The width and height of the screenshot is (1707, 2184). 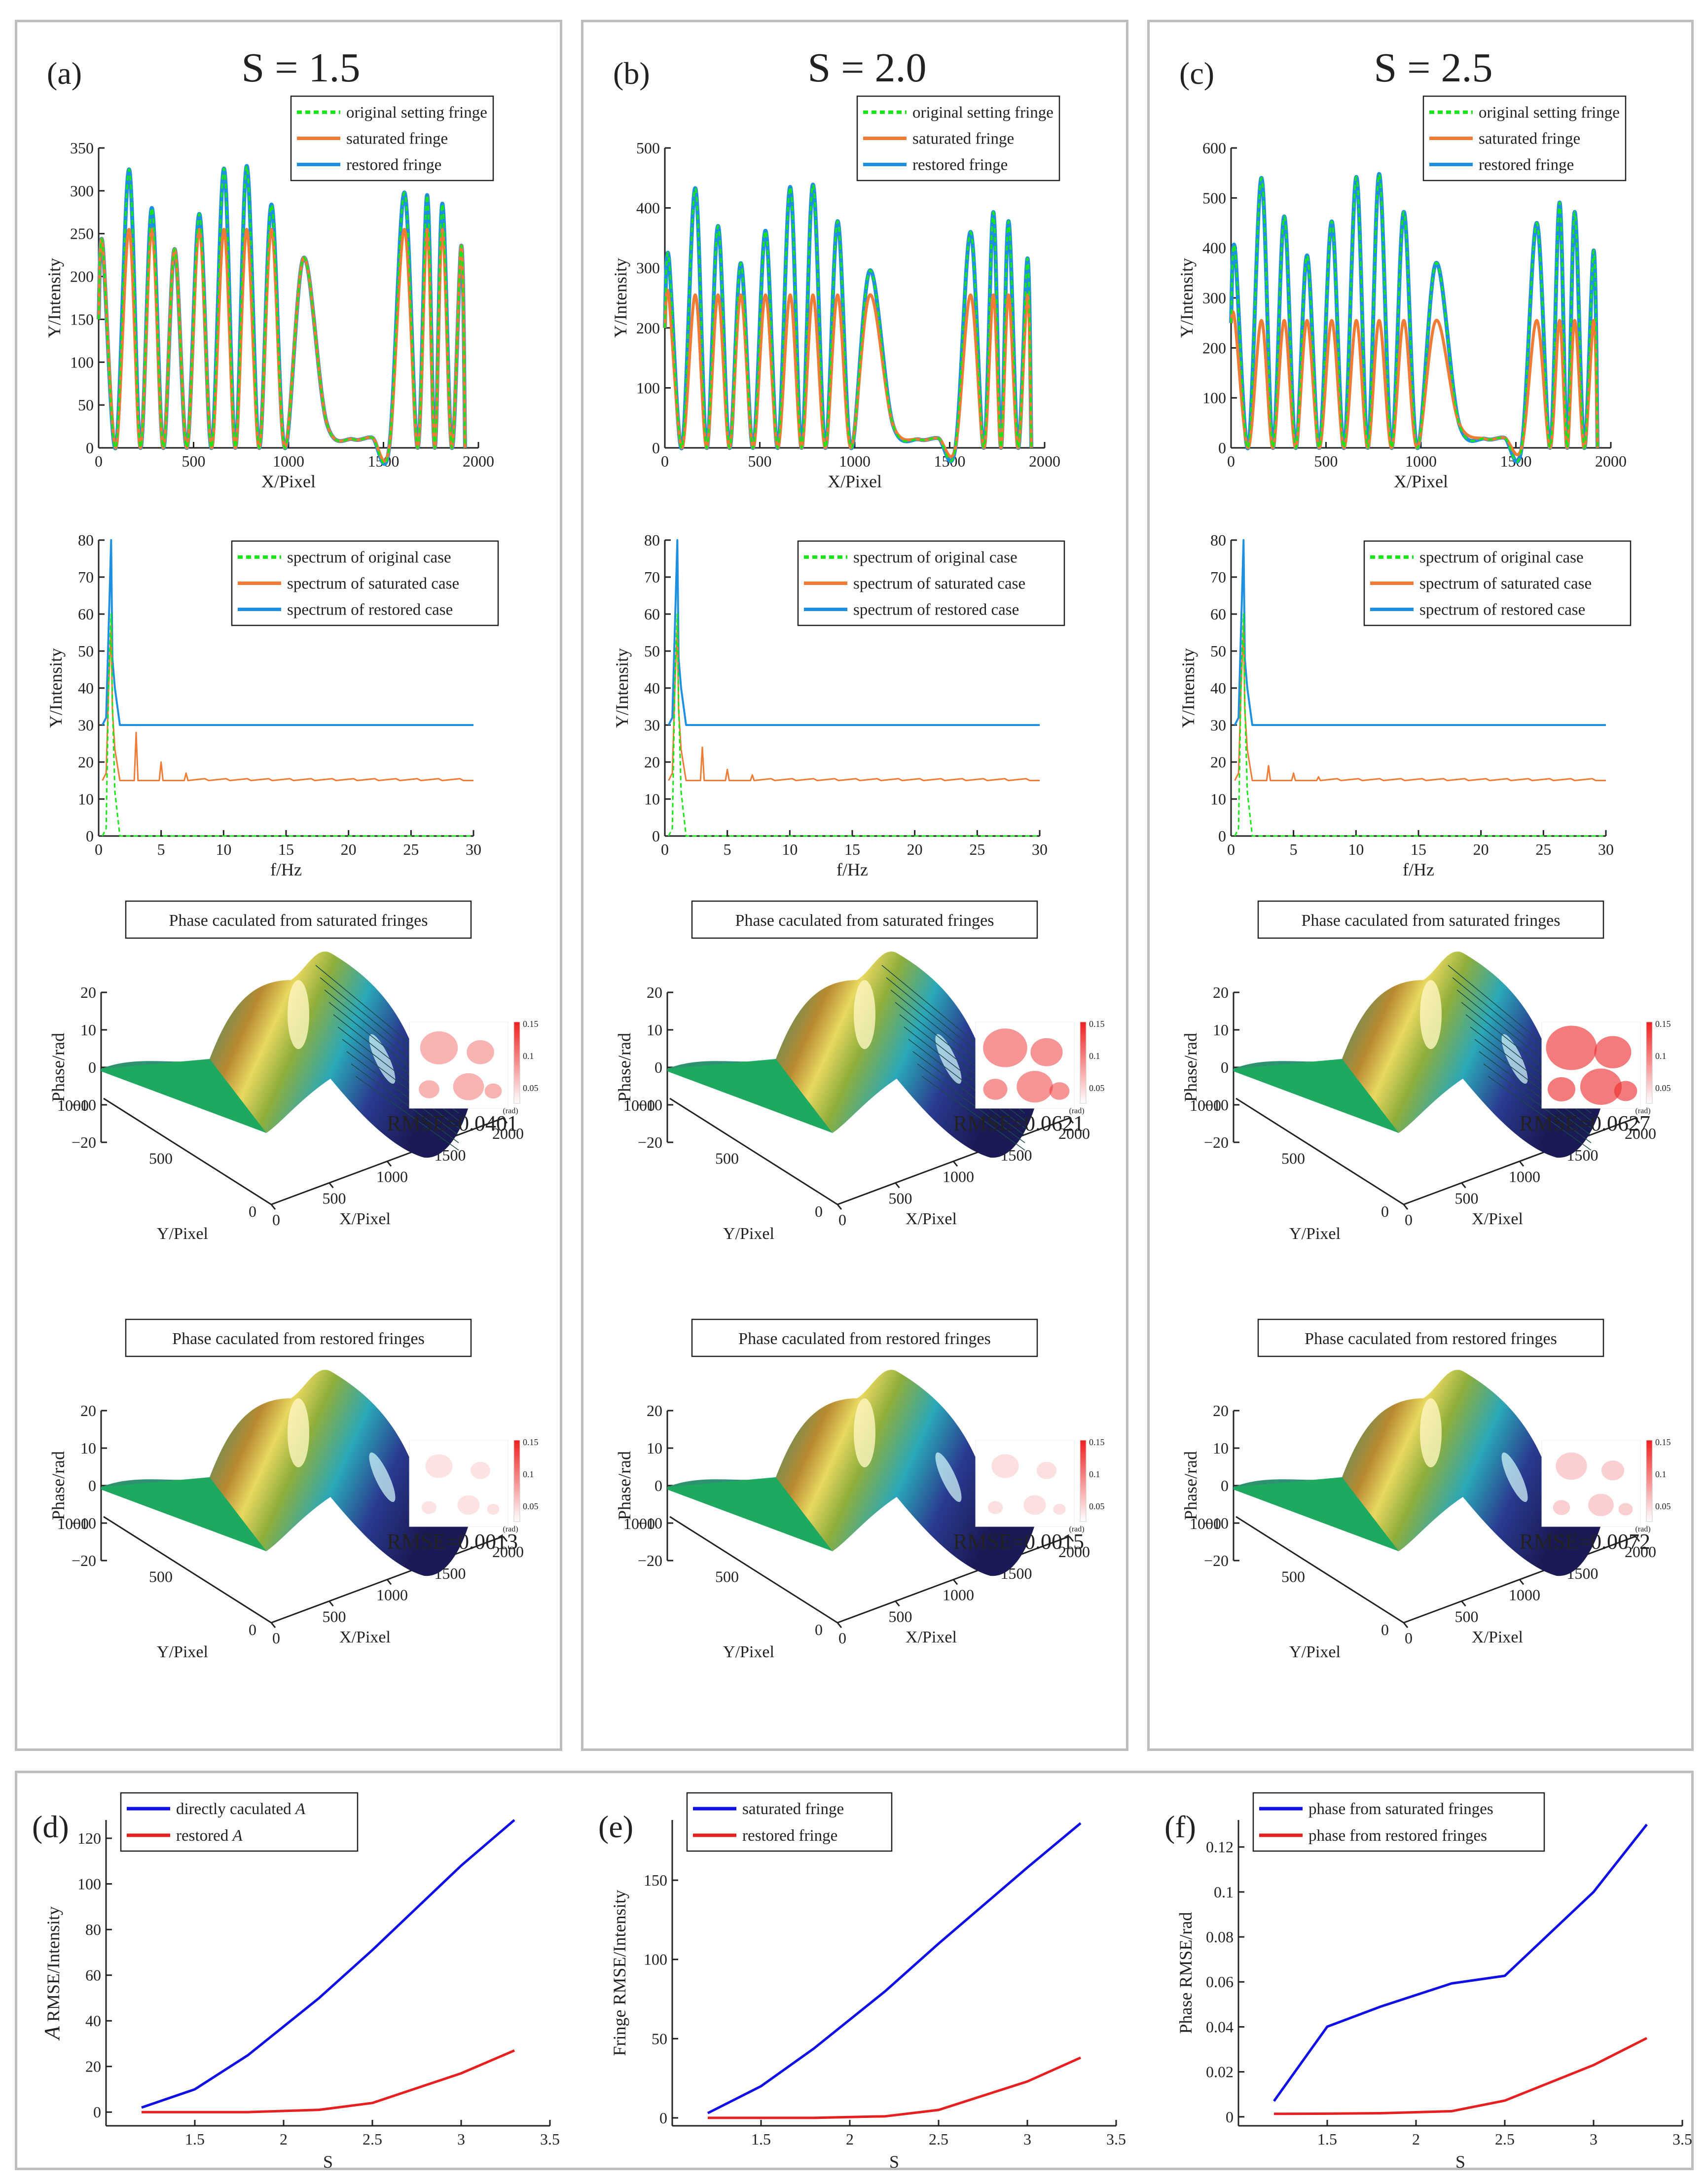 I want to click on z-tick-label: 20, so click(x=654, y=1411).